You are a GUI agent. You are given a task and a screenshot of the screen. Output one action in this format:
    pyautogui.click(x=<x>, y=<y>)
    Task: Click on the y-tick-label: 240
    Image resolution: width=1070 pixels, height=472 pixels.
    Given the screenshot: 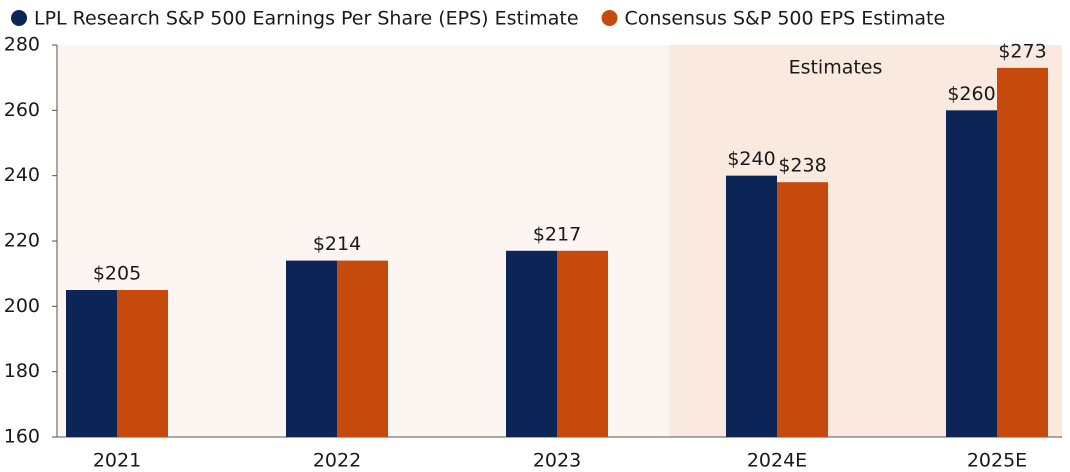 What is the action you would take?
    pyautogui.click(x=22, y=175)
    